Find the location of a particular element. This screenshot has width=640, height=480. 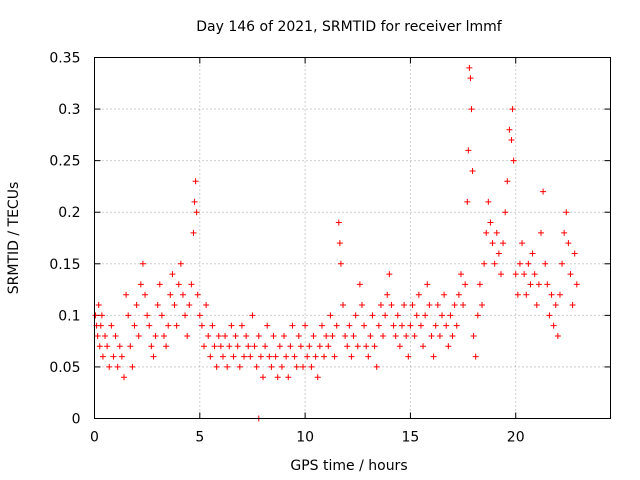

x-tick-label: 0 is located at coordinates (94, 438).